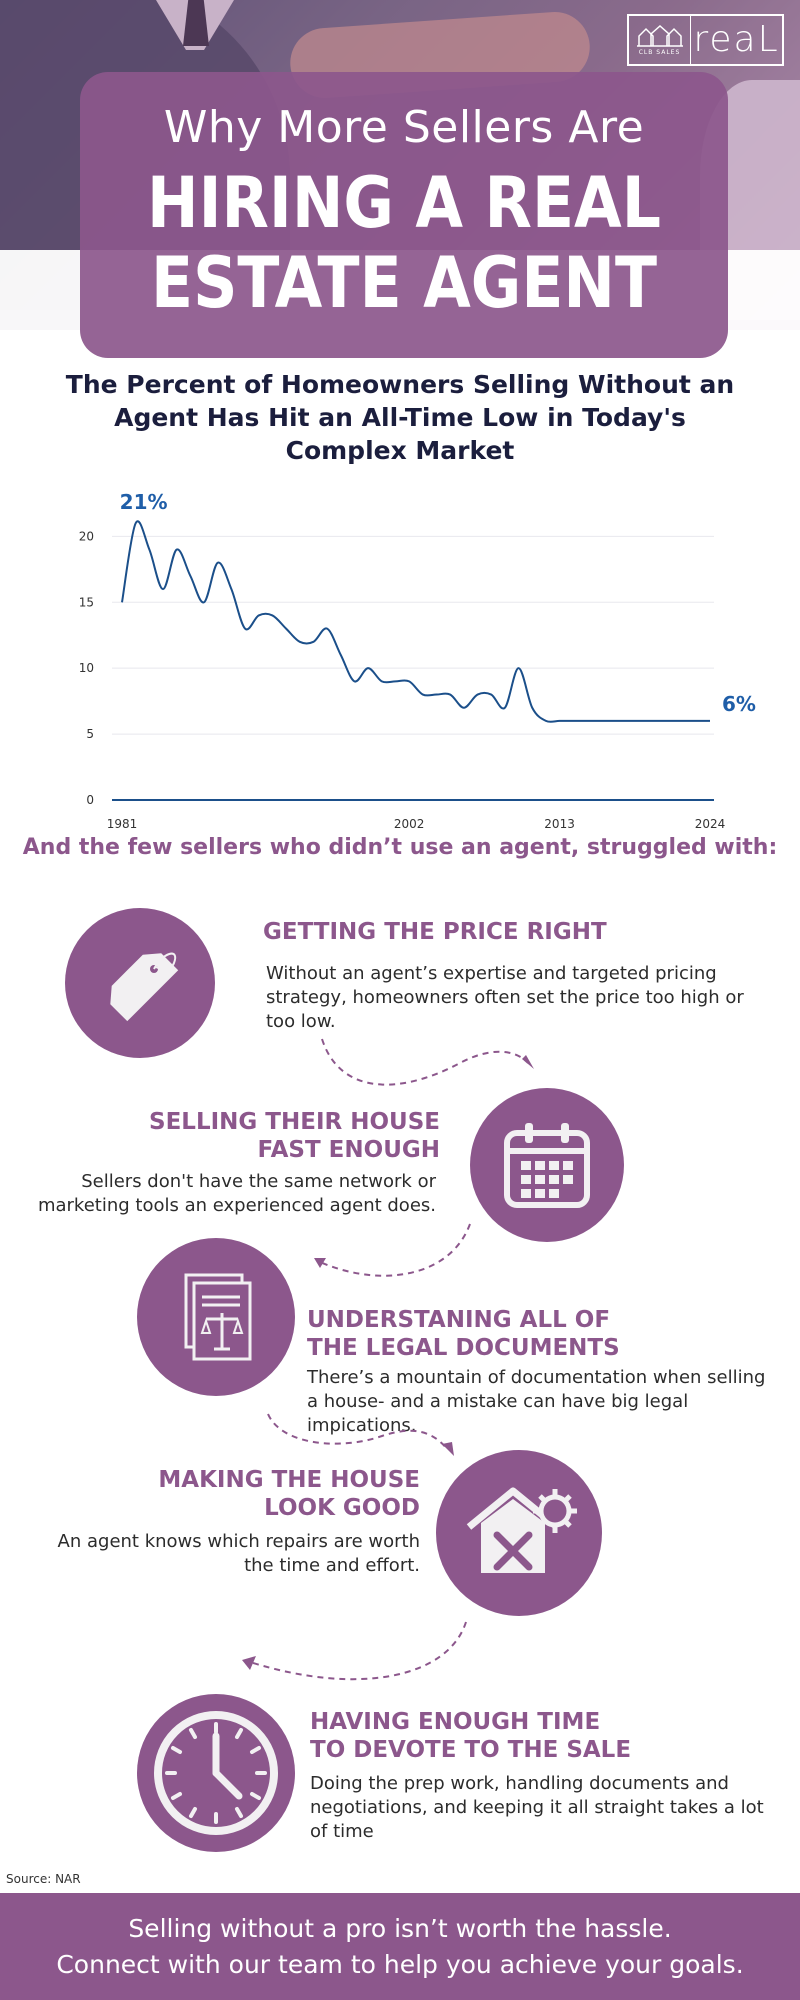 Image resolution: width=800 pixels, height=2000 pixels. I want to click on logo-small-text: CLB SALES, so click(659, 52).